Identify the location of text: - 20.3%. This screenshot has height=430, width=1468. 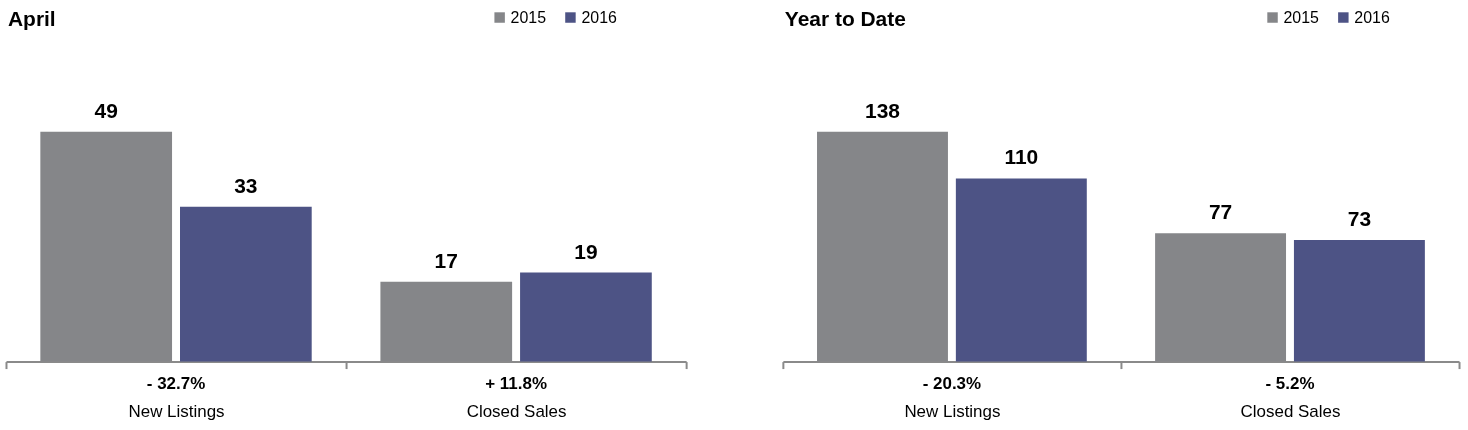
(952, 383).